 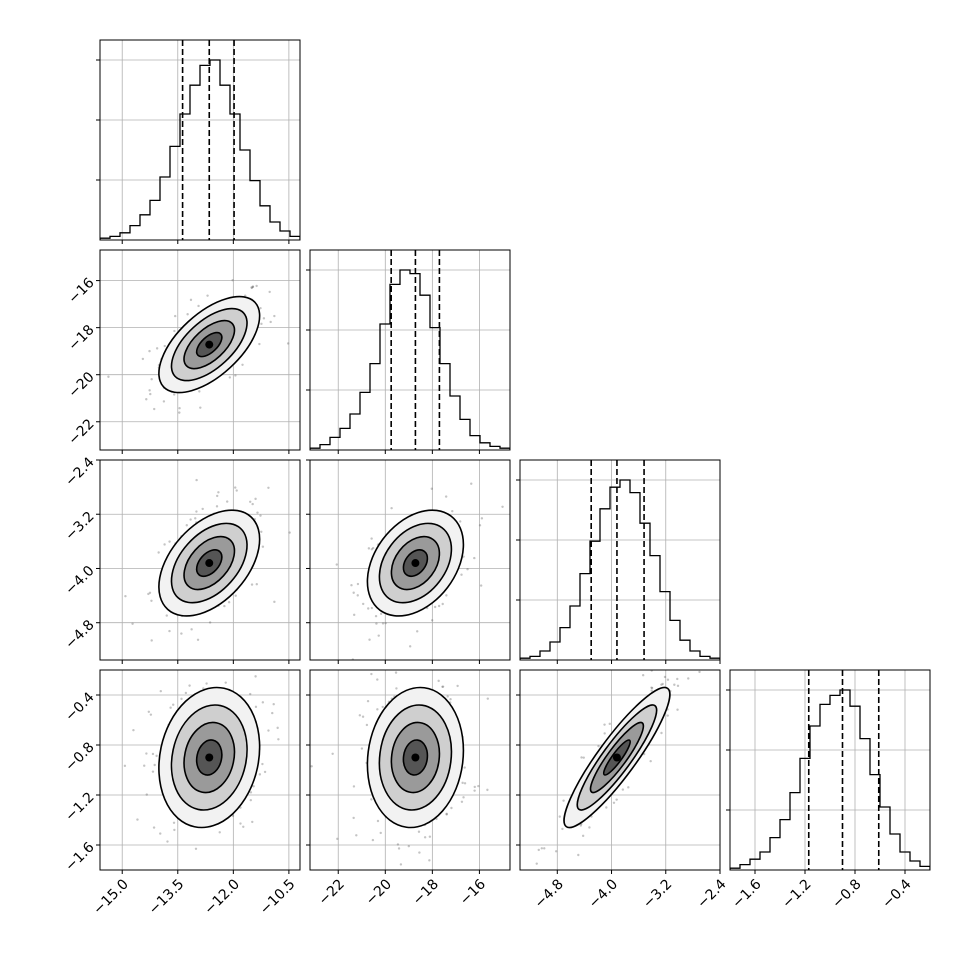 I want to click on x-tick-label: −12.0, so click(x=222, y=897).